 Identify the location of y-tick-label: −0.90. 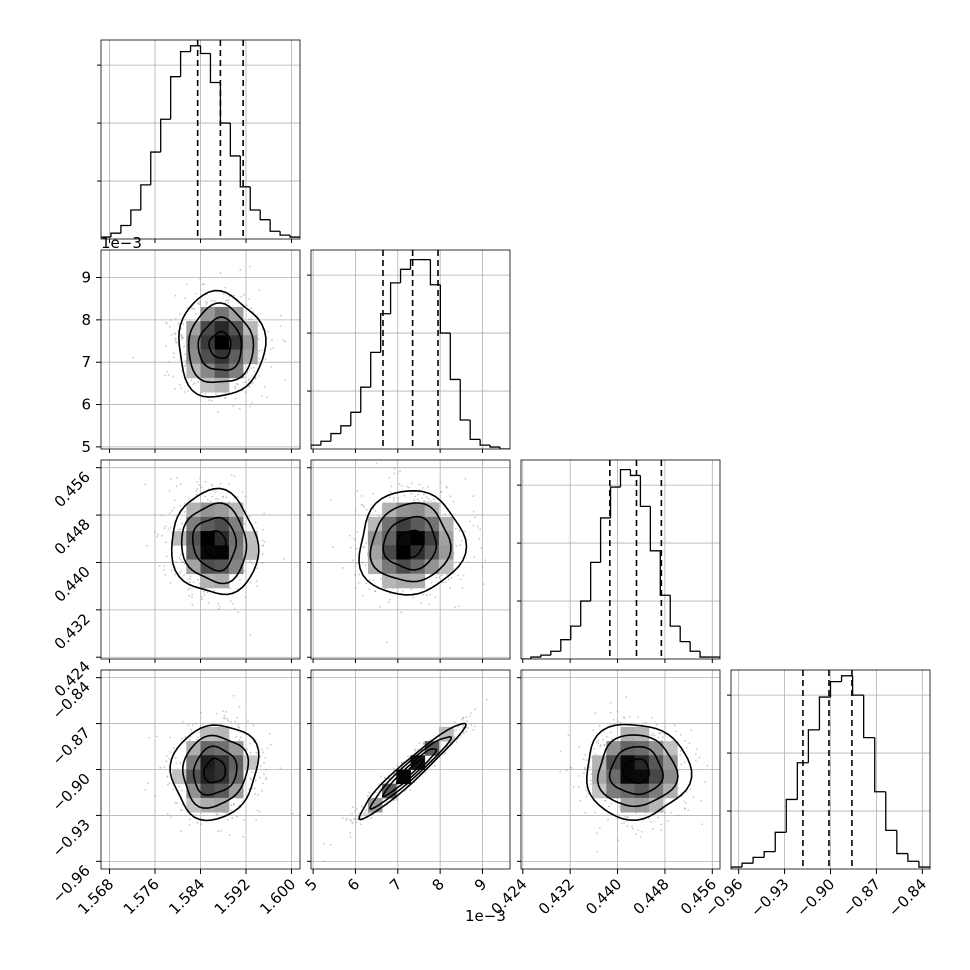
(71, 792).